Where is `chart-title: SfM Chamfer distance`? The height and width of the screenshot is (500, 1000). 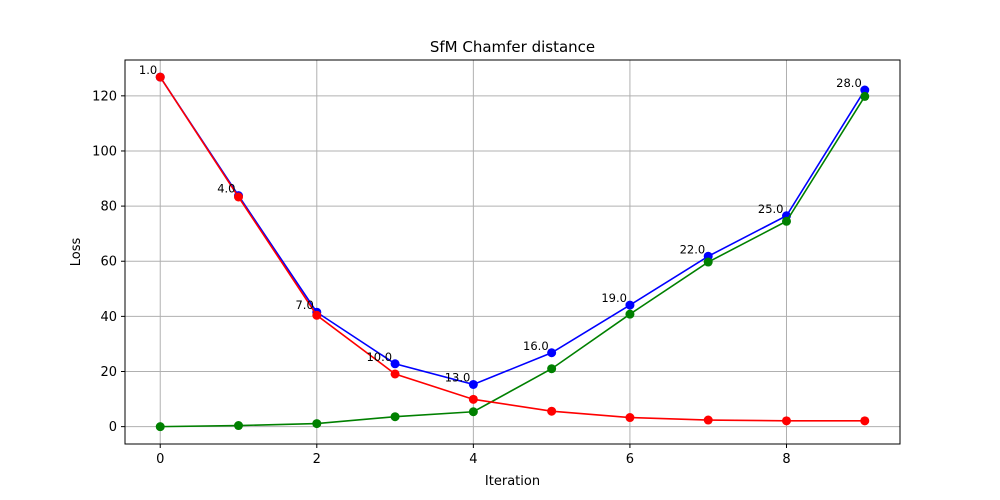
chart-title: SfM Chamfer distance is located at coordinates (512, 47).